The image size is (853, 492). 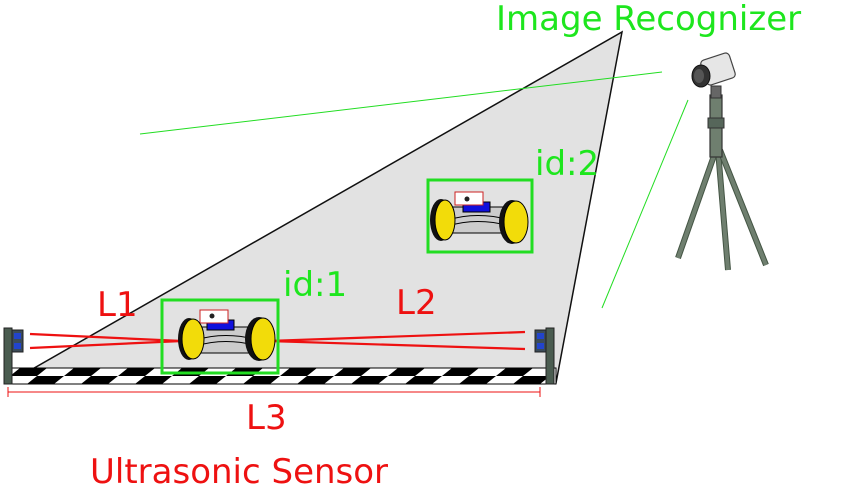 I want to click on l1-label: L1, so click(x=117, y=305).